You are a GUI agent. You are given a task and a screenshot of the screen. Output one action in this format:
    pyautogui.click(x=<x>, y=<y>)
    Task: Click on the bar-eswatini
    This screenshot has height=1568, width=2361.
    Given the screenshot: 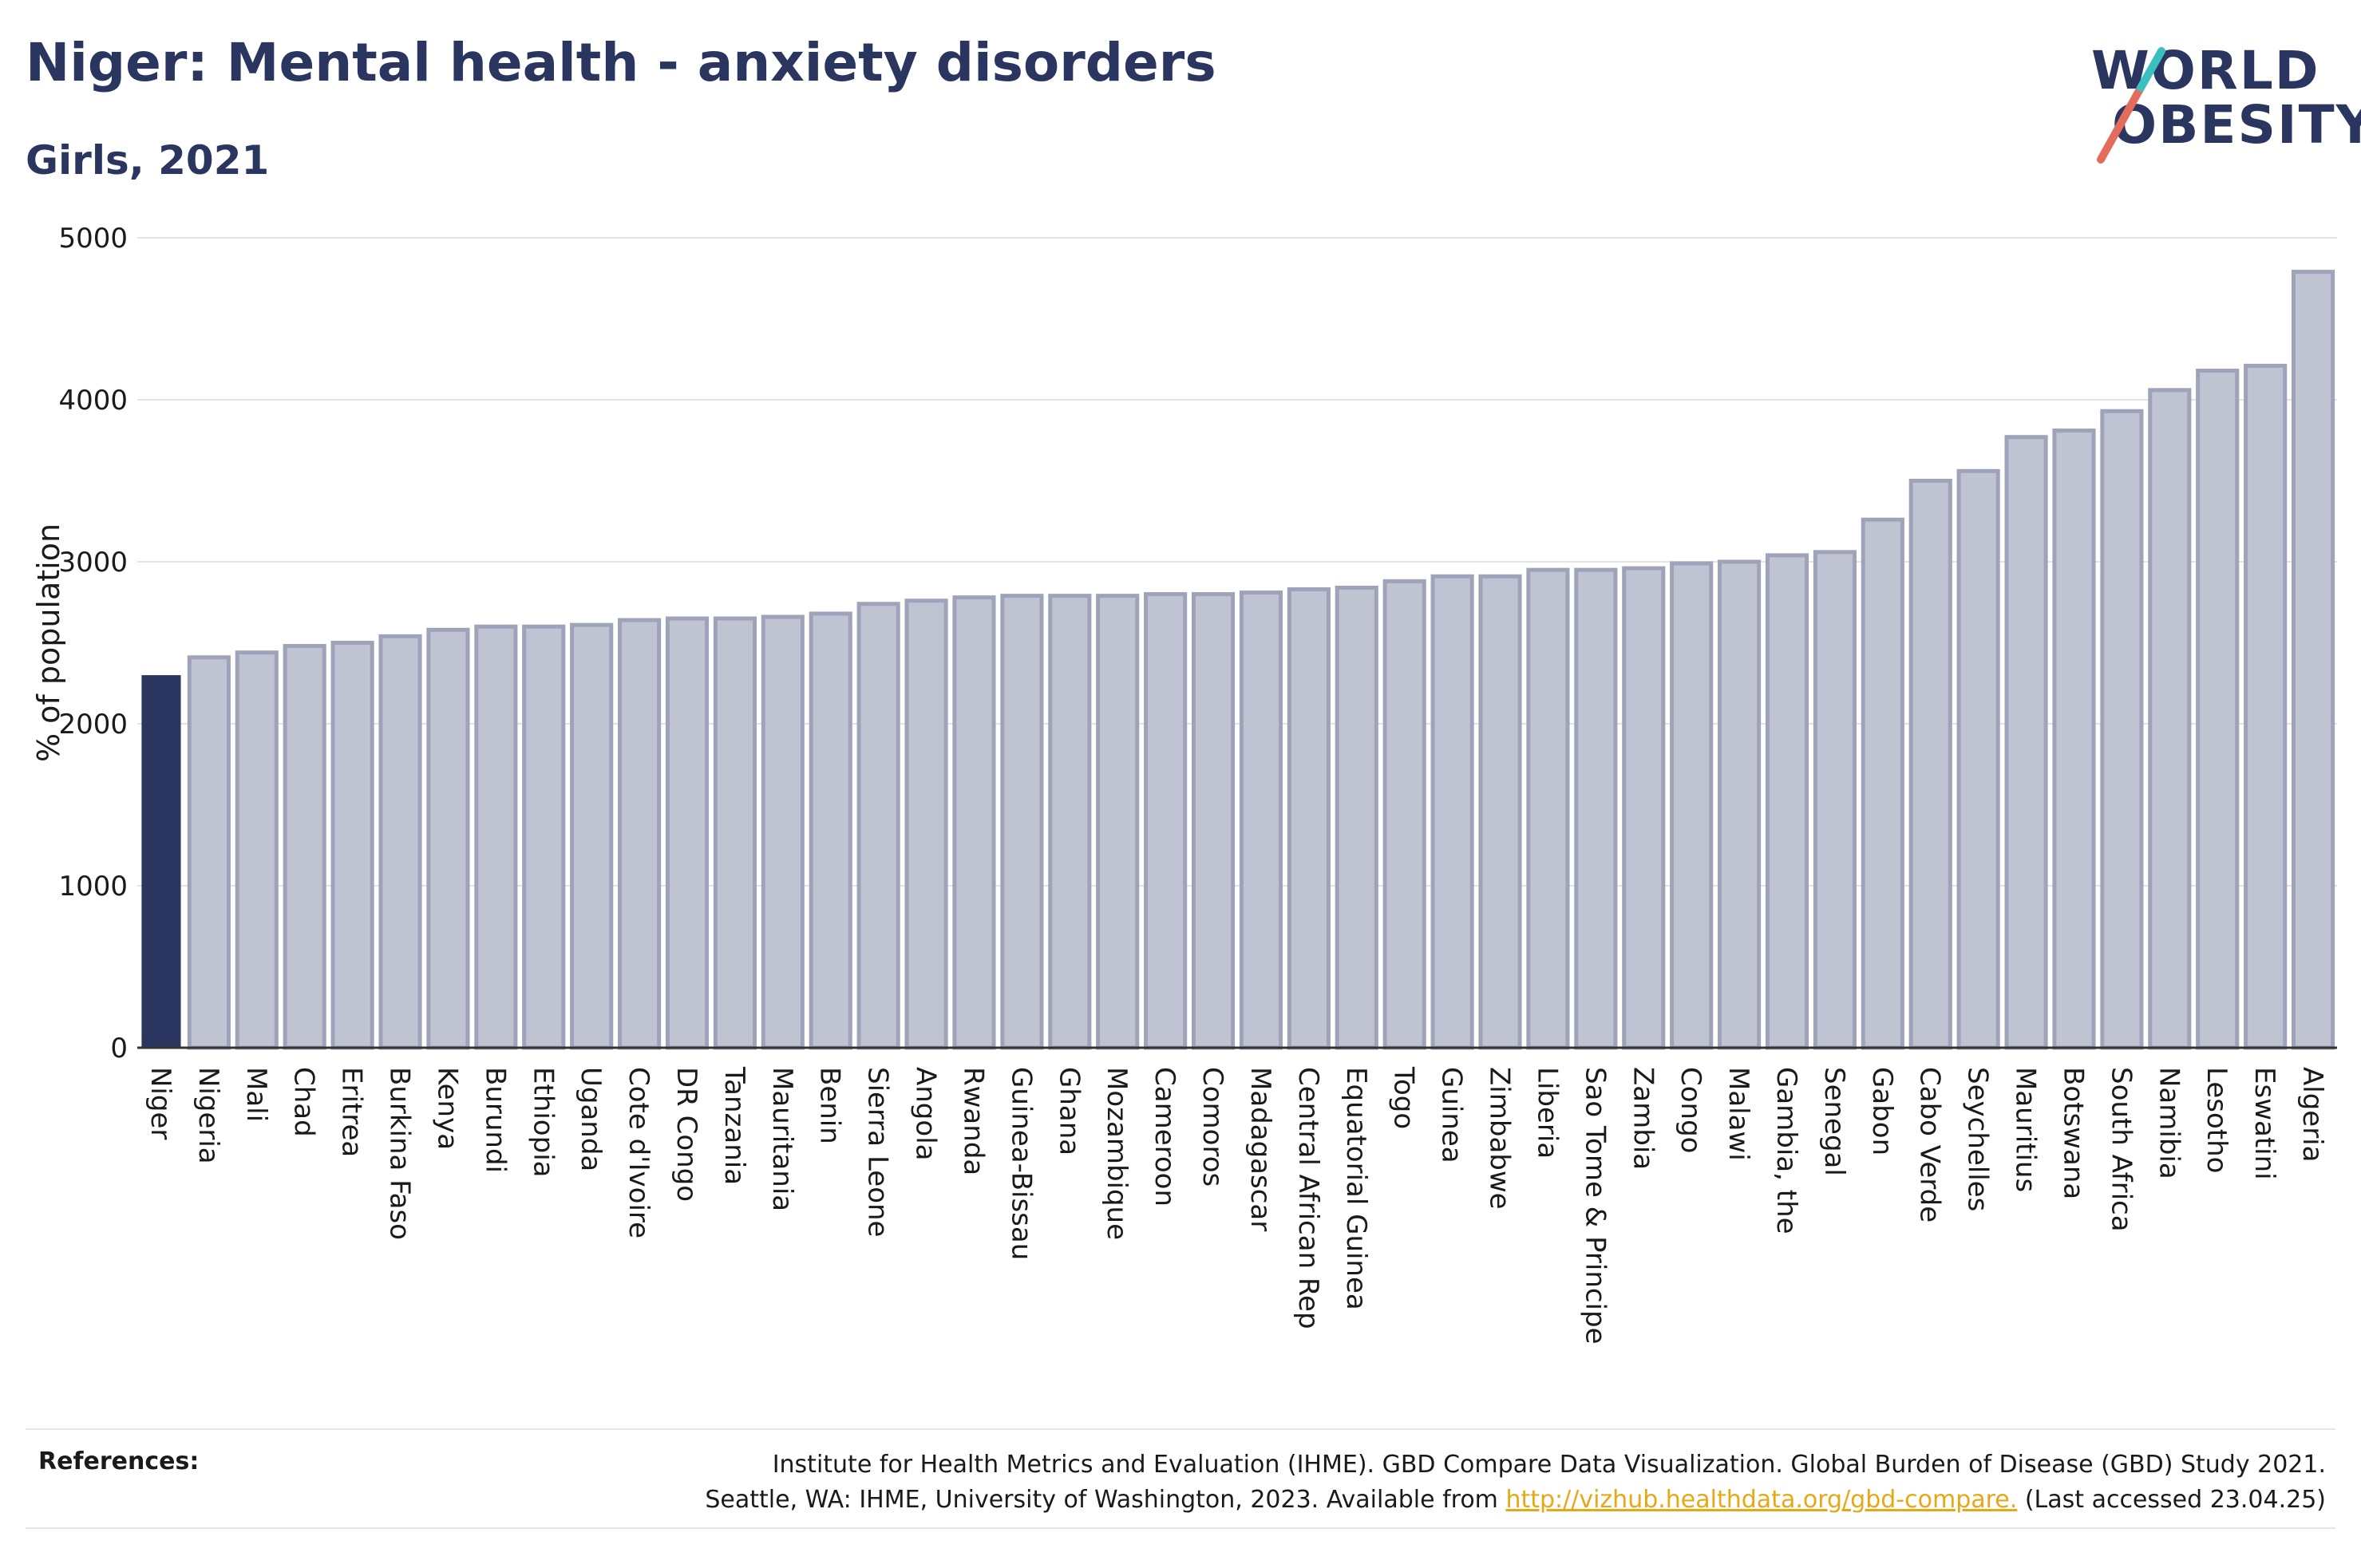 What is the action you would take?
    pyautogui.click(x=2266, y=706)
    